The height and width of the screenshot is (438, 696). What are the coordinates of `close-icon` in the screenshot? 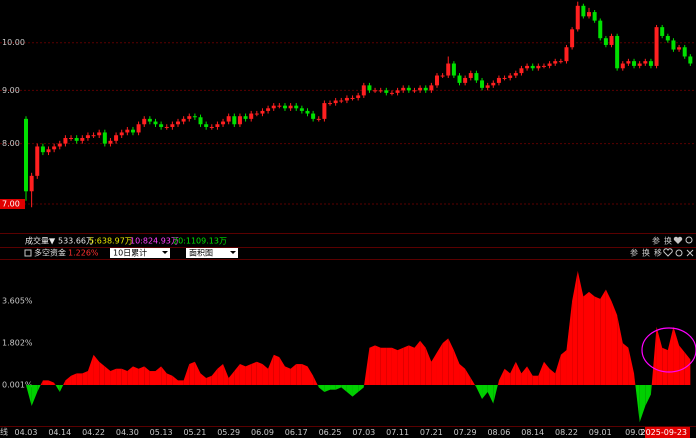 It's located at (690, 253).